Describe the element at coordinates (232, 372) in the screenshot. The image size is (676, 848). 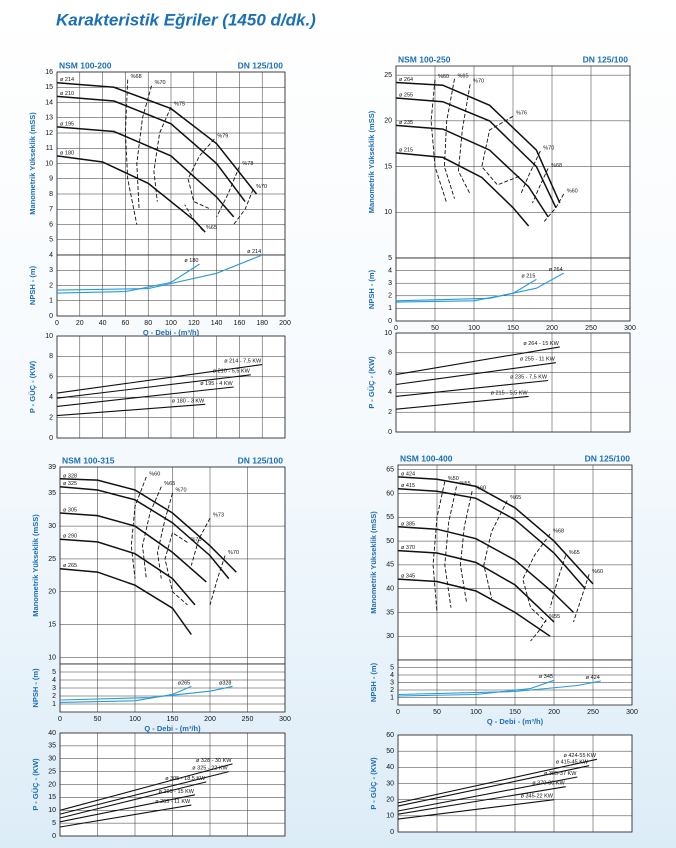
I see `curve-label: ø 210 - 5,5 KW` at that location.